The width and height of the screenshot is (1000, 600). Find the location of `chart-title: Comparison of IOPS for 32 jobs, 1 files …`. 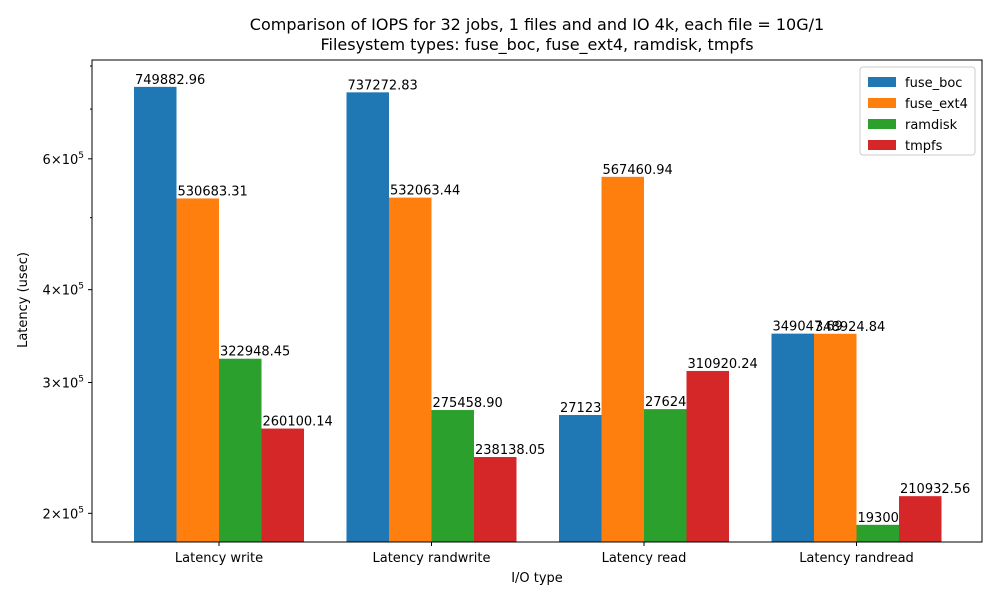

chart-title: Comparison of IOPS for 32 jobs, 1 files … is located at coordinates (537, 24).